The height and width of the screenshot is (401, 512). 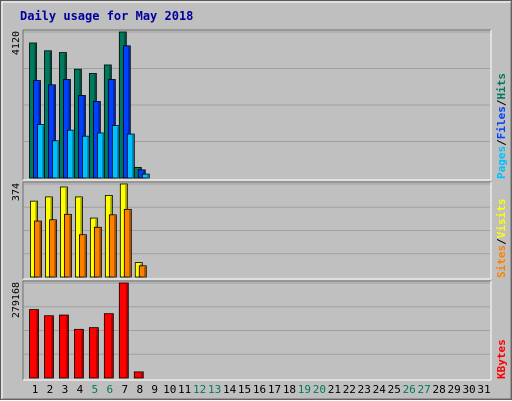 What do you see at coordinates (154, 389) in the screenshot?
I see `x-tick-label-day-9: 9` at bounding box center [154, 389].